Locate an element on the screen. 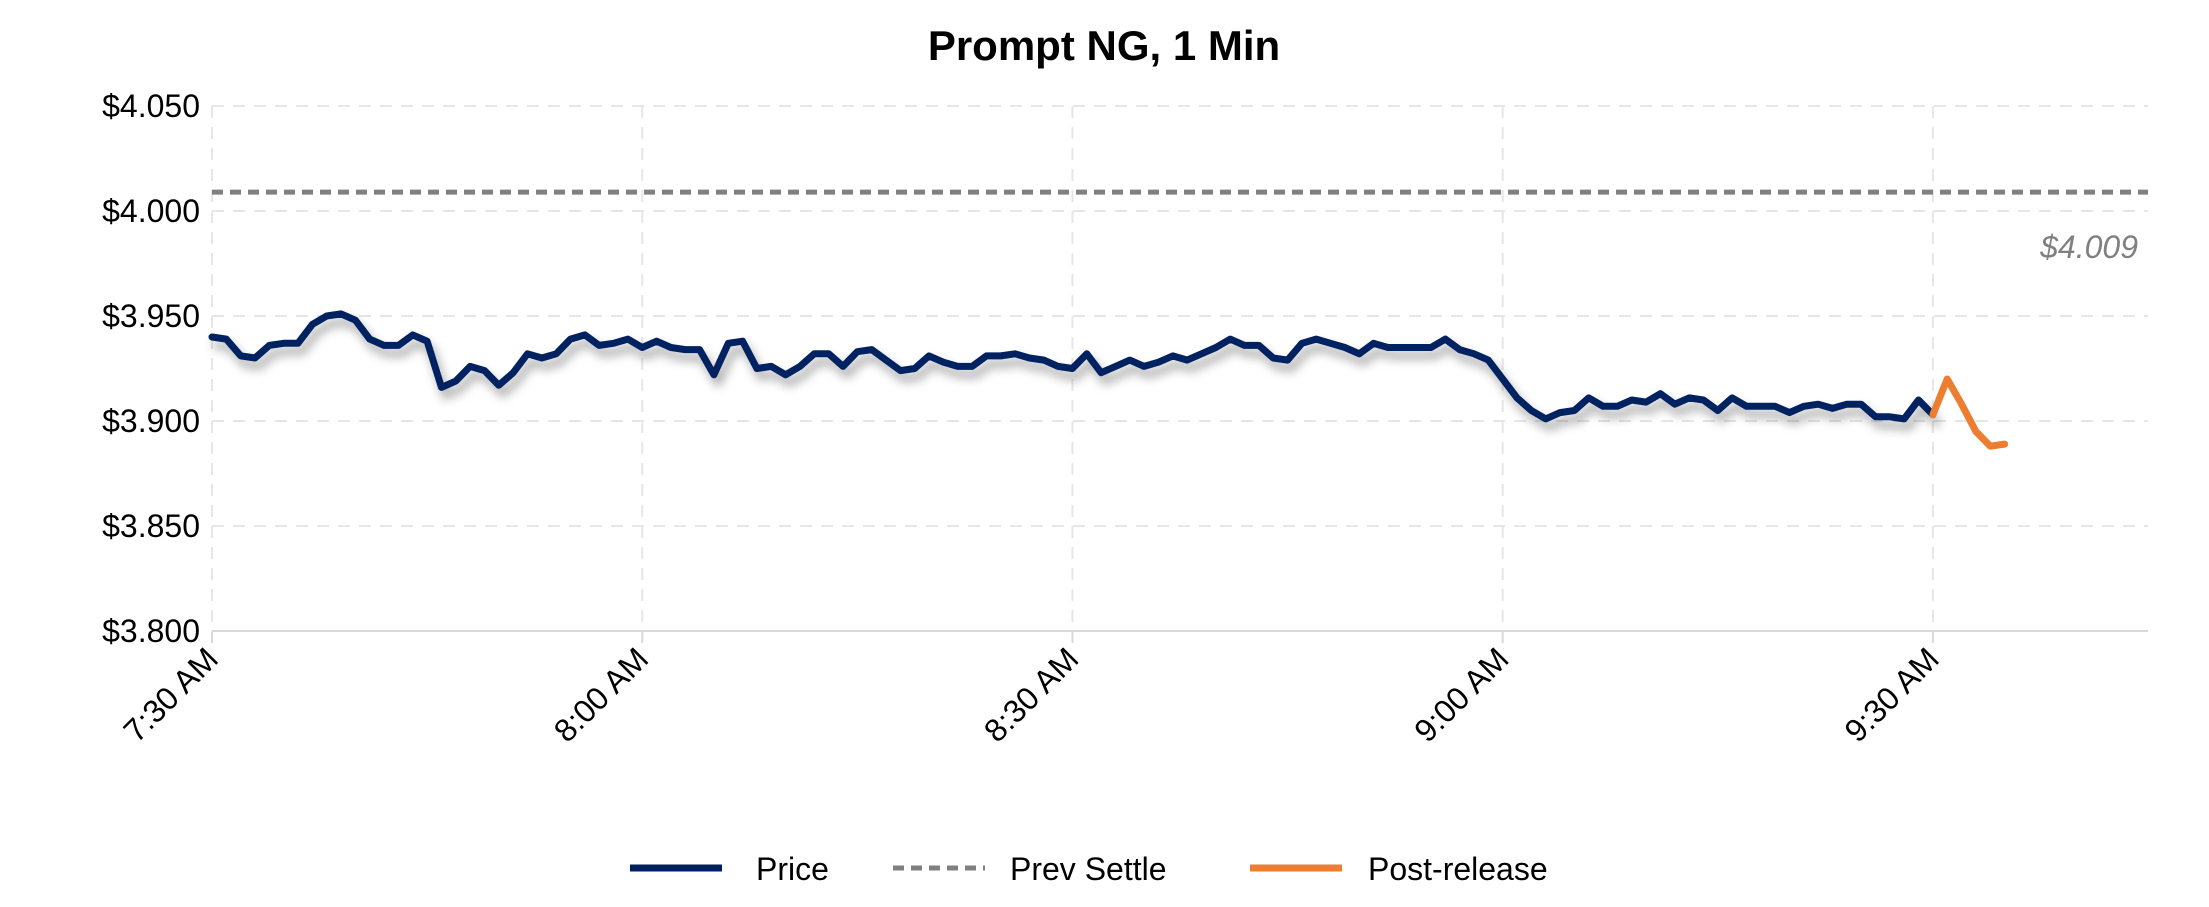 The height and width of the screenshot is (907, 2209). x-tick-label: 9:30 AM is located at coordinates (1891, 694).